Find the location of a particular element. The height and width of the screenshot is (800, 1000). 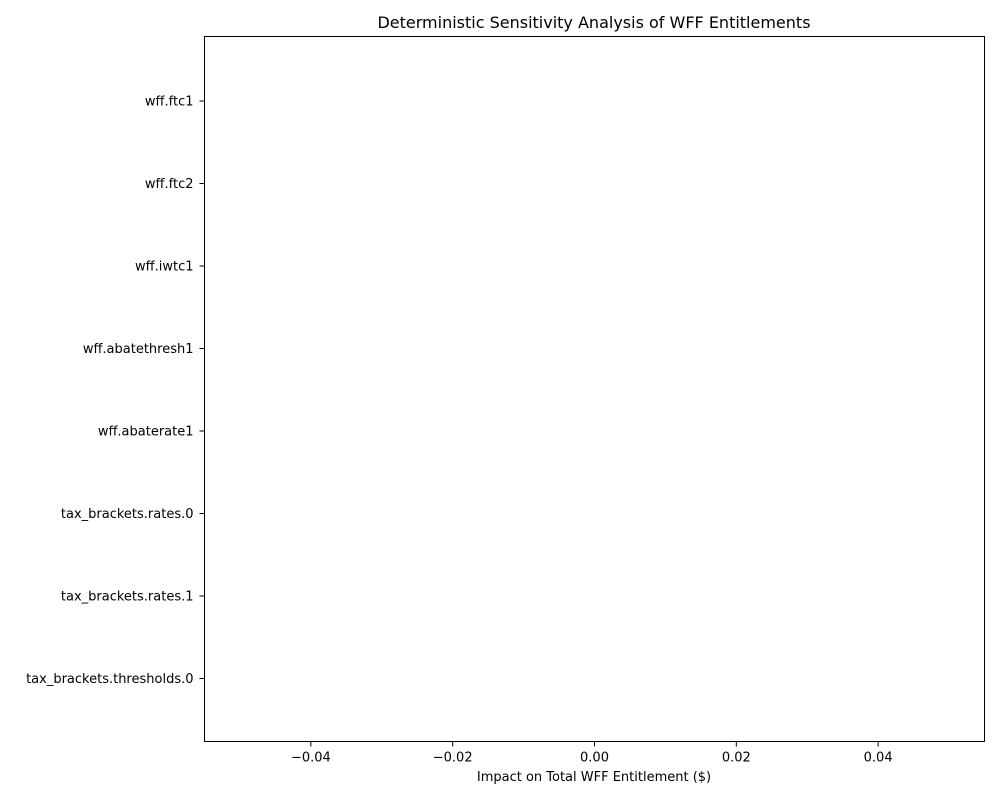

y-tick-label: wff.ftc2 is located at coordinates (169, 184).